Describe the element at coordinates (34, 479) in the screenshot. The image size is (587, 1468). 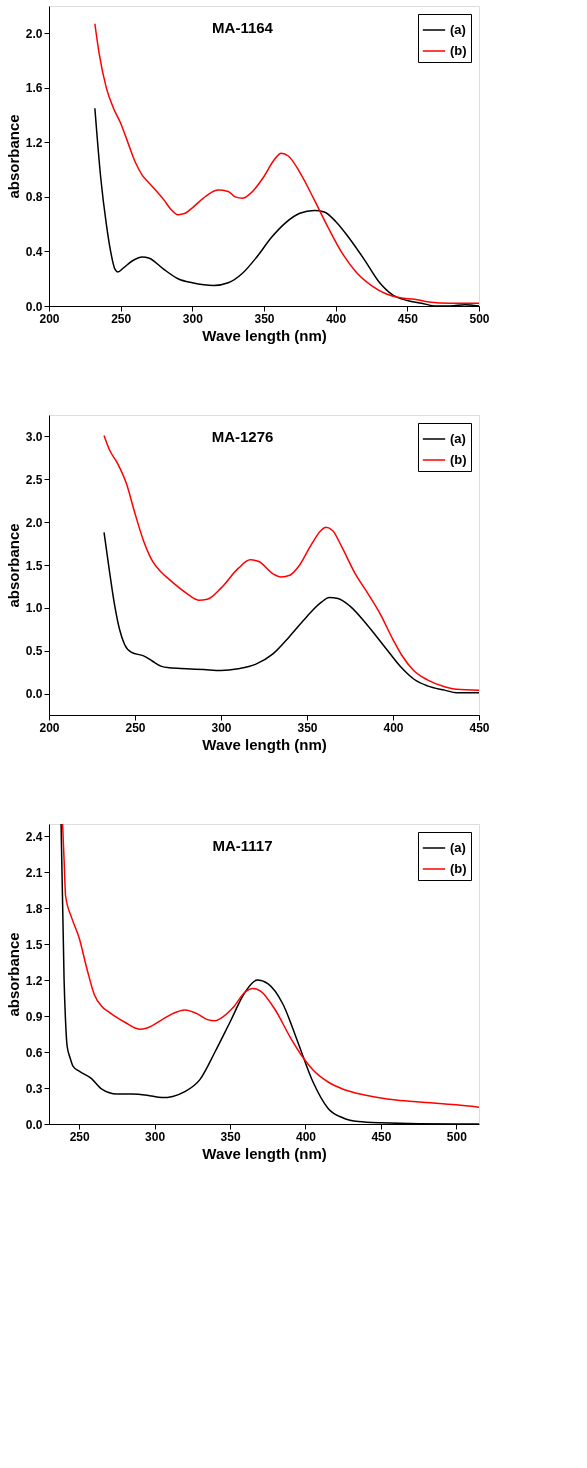
I see `y-tick-label: 2.5` at that location.